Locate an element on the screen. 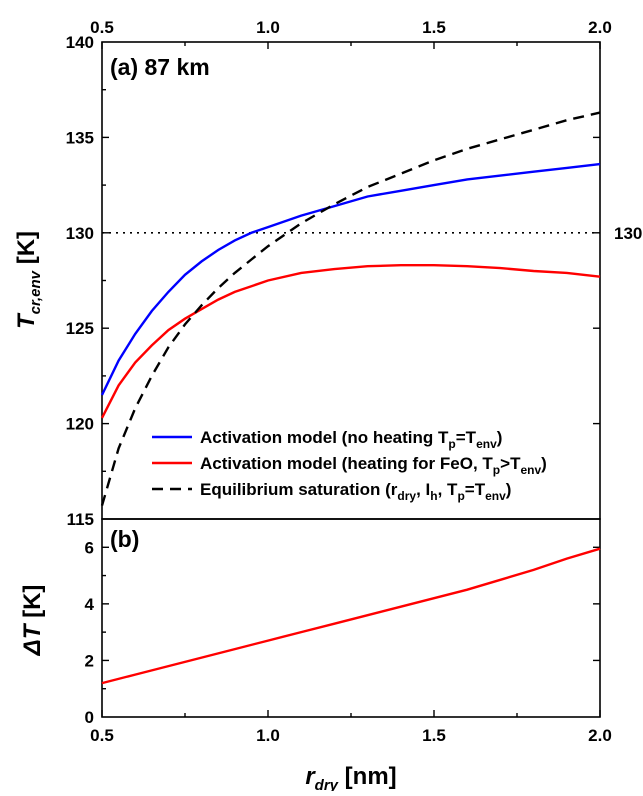  x-tick-label: 1.5 is located at coordinates (434, 735).